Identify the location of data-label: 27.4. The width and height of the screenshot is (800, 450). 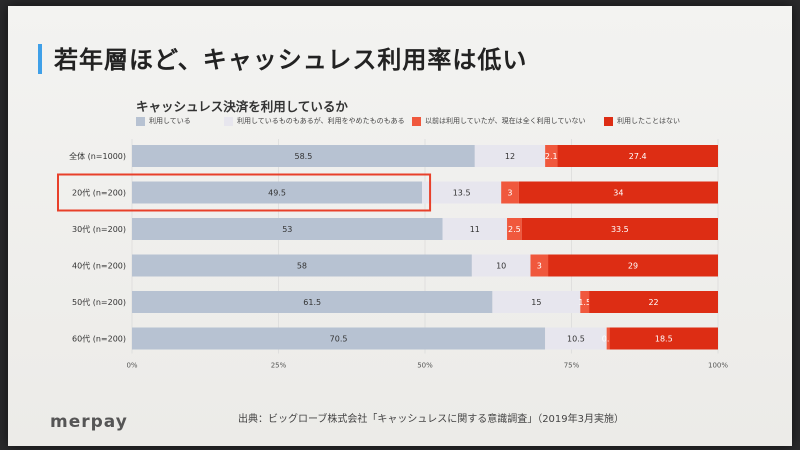
(638, 156).